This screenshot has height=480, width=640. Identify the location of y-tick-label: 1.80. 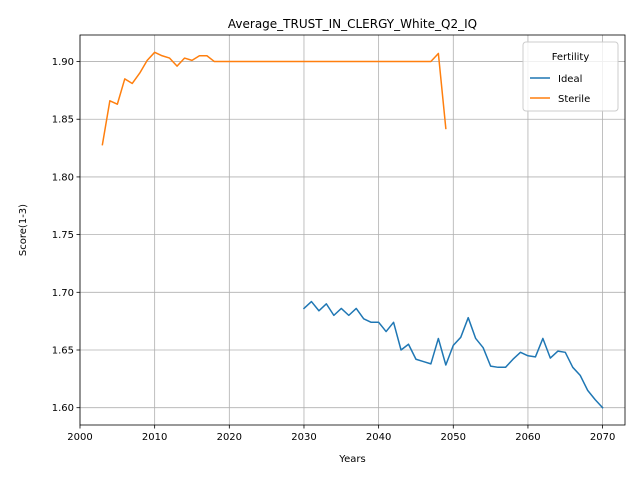
(63, 177).